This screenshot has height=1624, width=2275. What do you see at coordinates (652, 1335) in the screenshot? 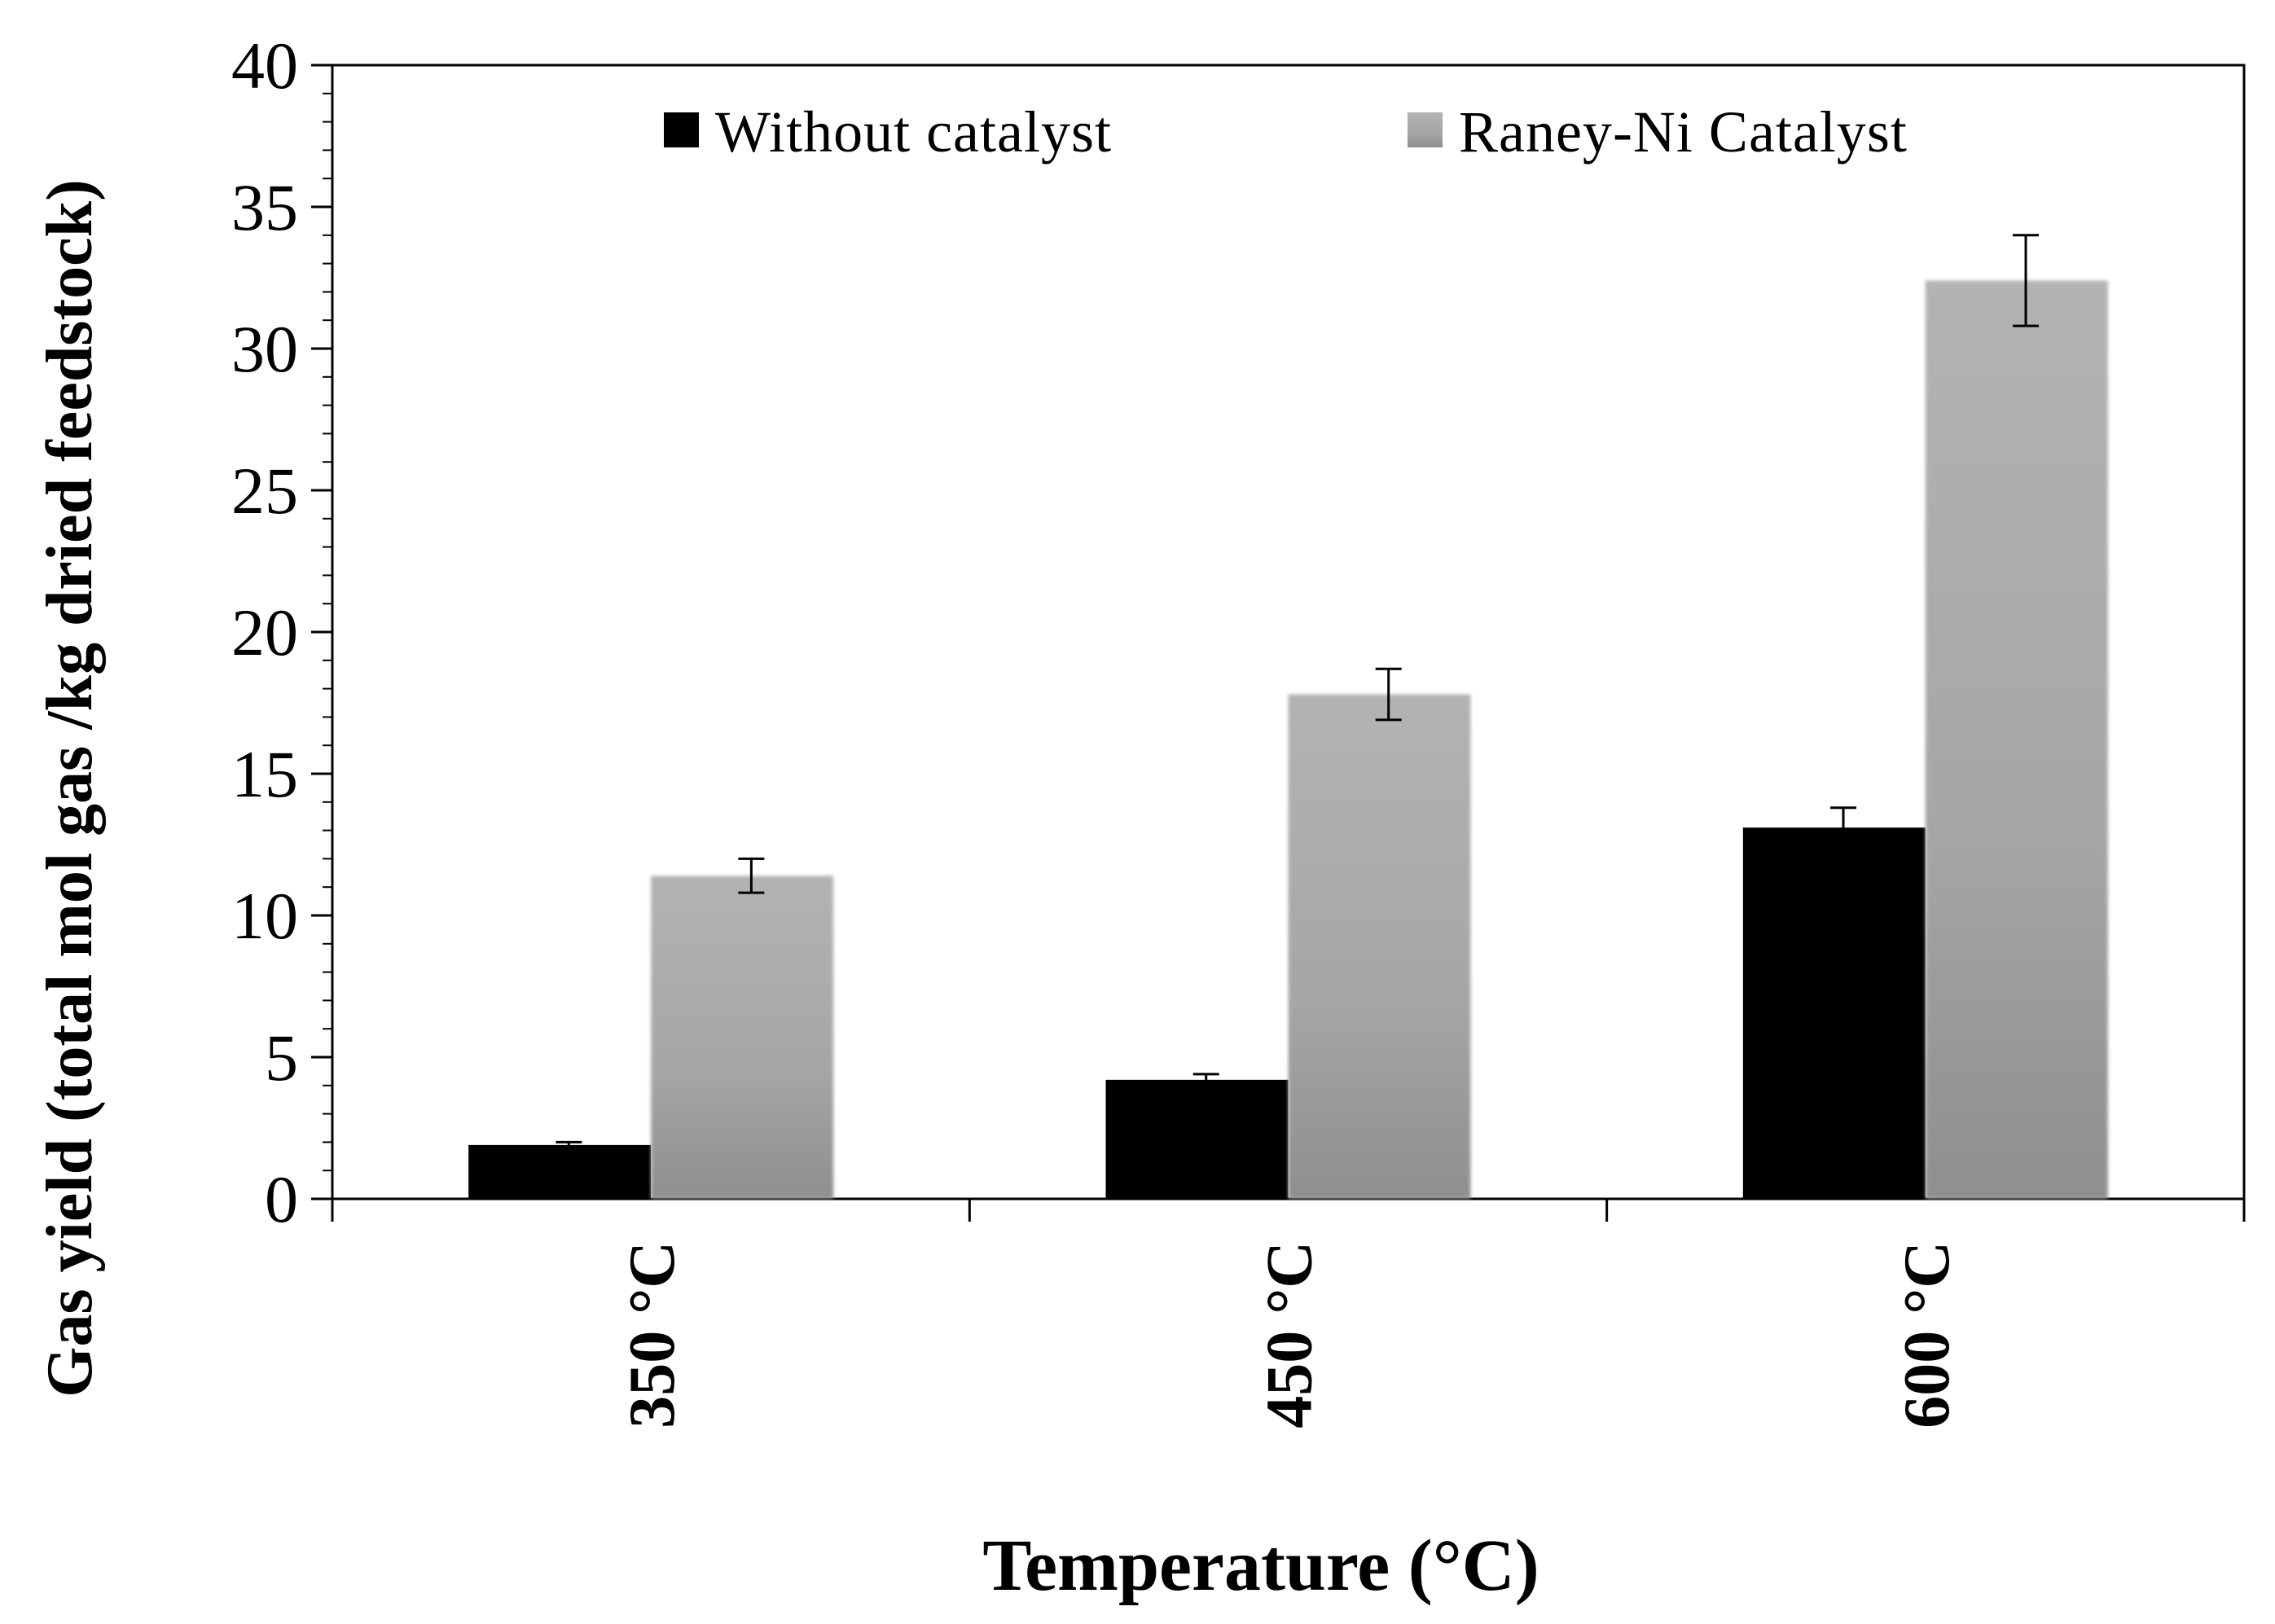
I see `category-label-1: 350 °C` at bounding box center [652, 1335].